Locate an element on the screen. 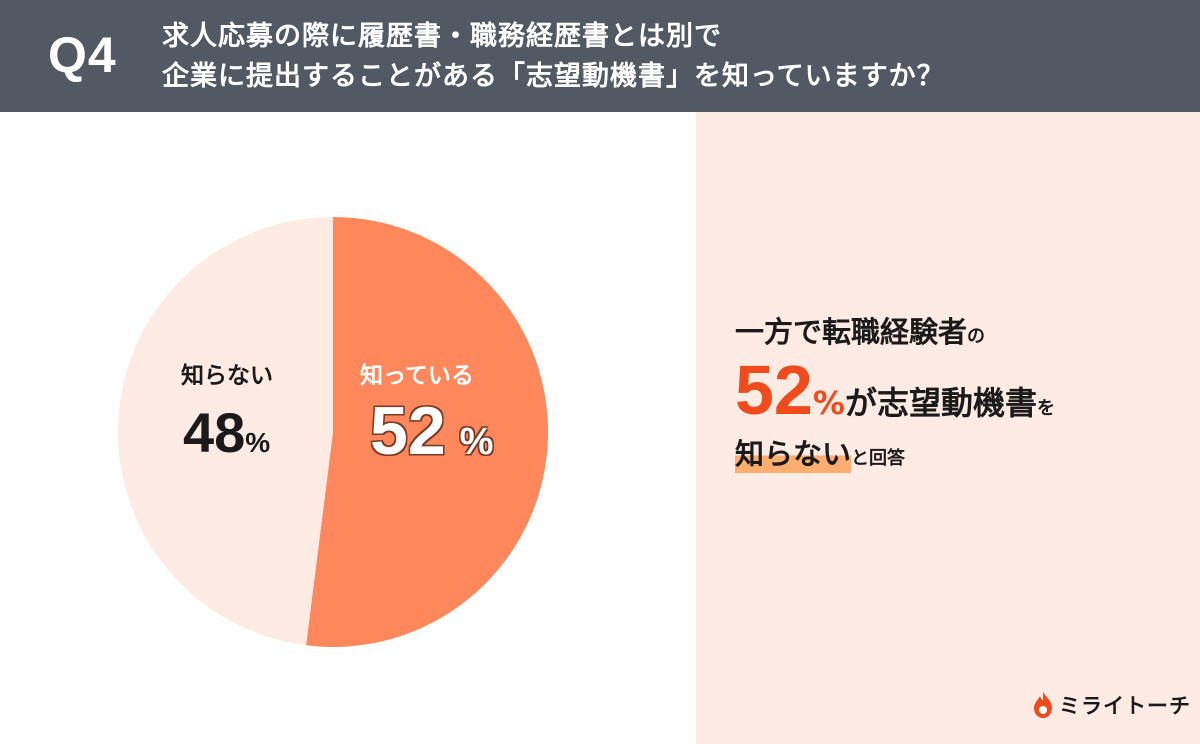  pie-slice-no is located at coordinates (225, 431).